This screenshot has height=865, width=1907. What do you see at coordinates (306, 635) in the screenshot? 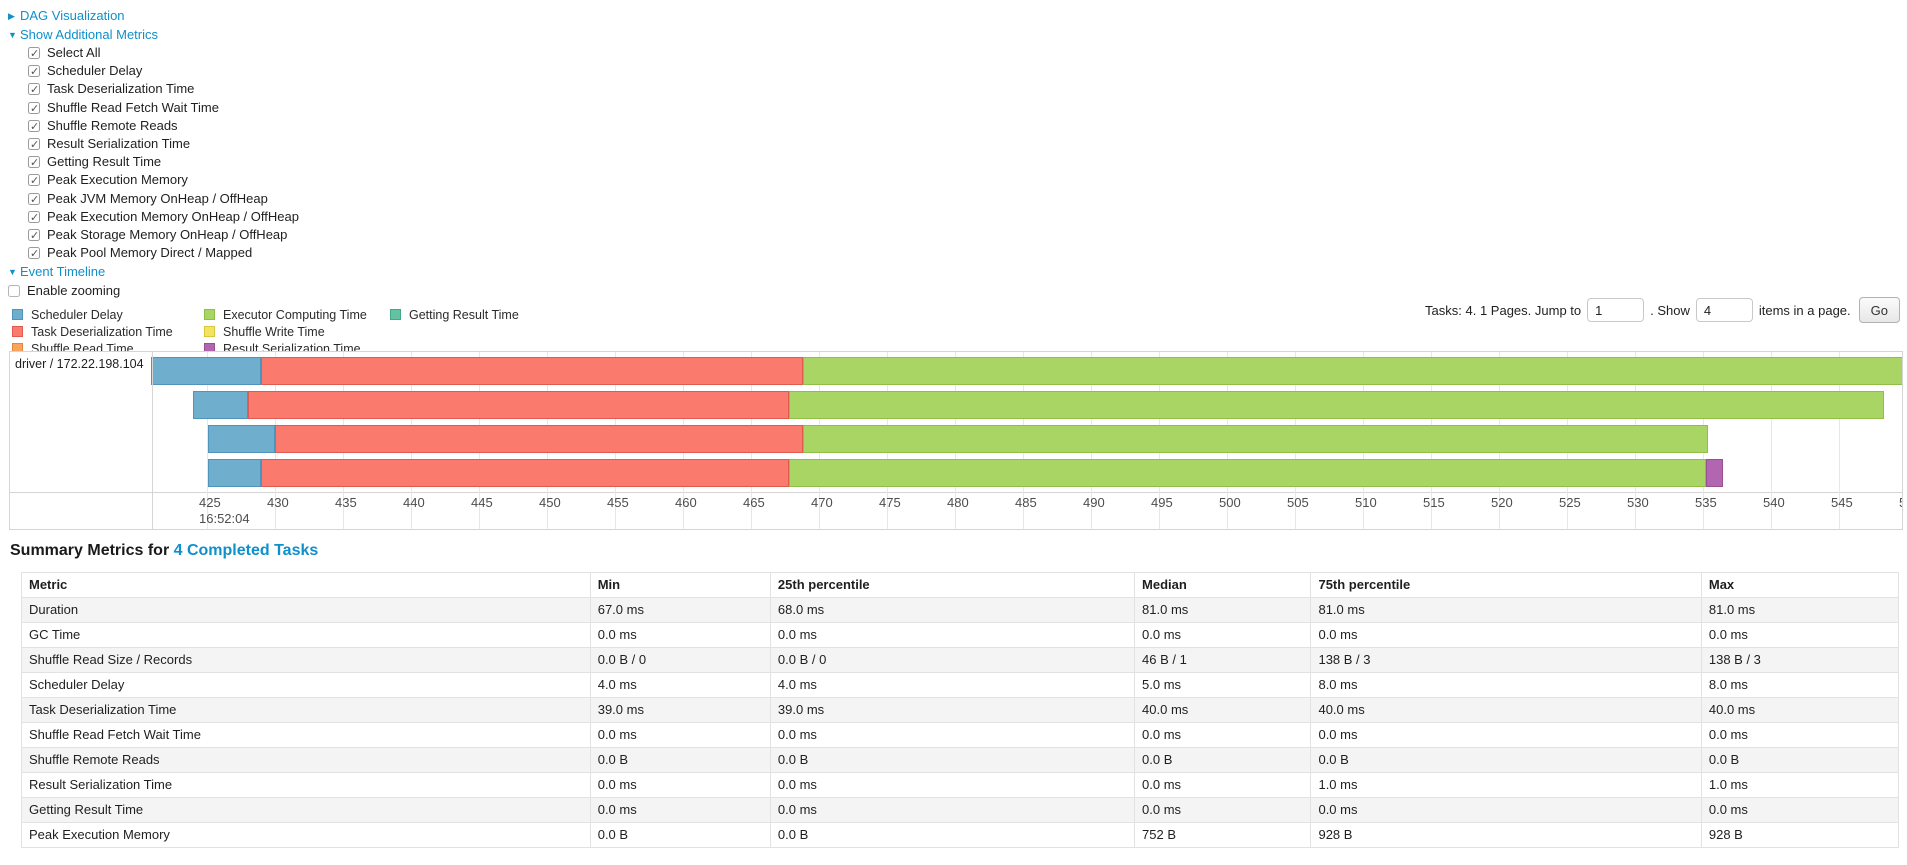
I see `table-cell: GC Time` at bounding box center [306, 635].